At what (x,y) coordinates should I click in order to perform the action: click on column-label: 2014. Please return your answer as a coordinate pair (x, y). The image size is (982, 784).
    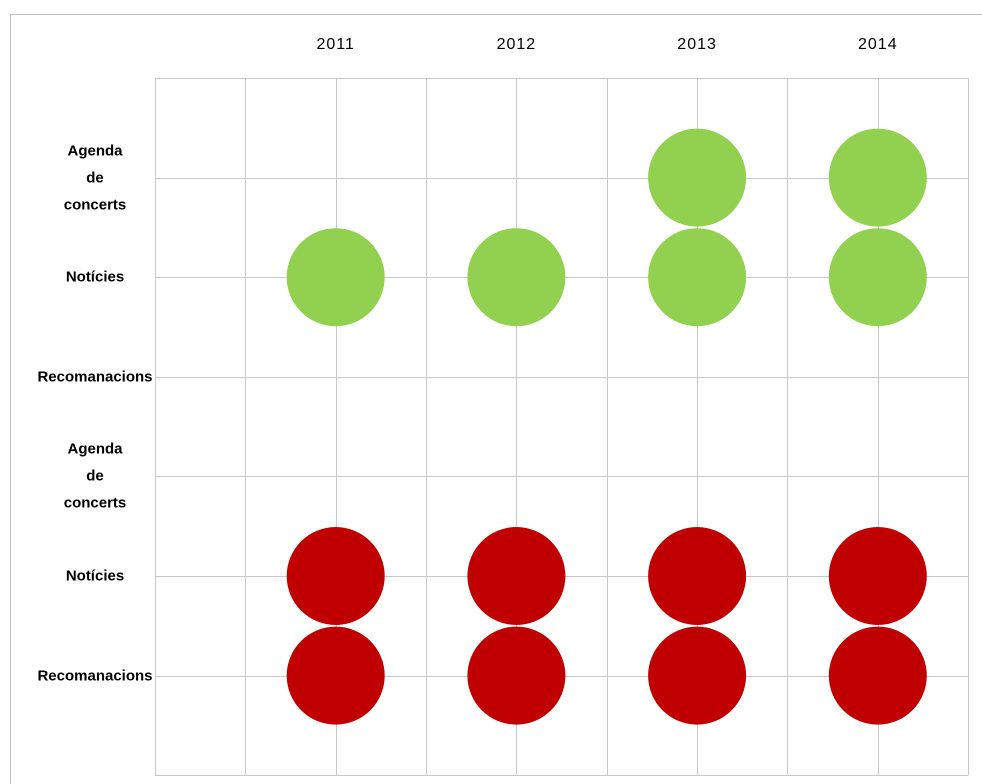
    Looking at the image, I should click on (878, 44).